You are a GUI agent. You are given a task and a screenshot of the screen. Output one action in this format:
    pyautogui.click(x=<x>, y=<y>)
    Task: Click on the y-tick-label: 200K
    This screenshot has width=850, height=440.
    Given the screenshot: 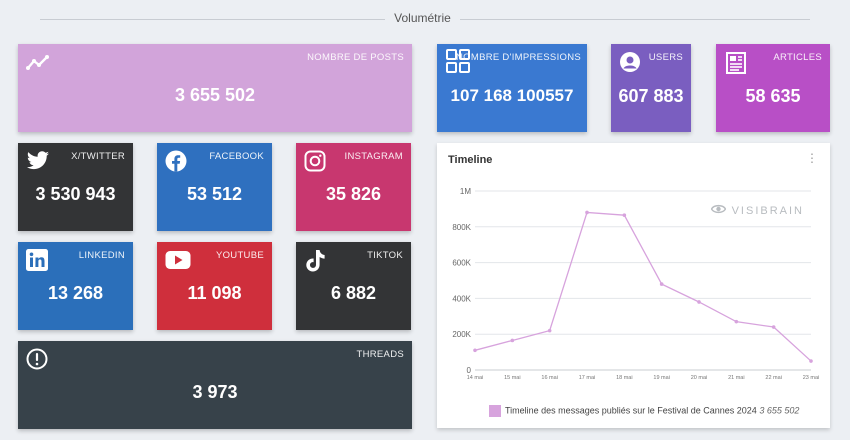 What is the action you would take?
    pyautogui.click(x=461, y=334)
    